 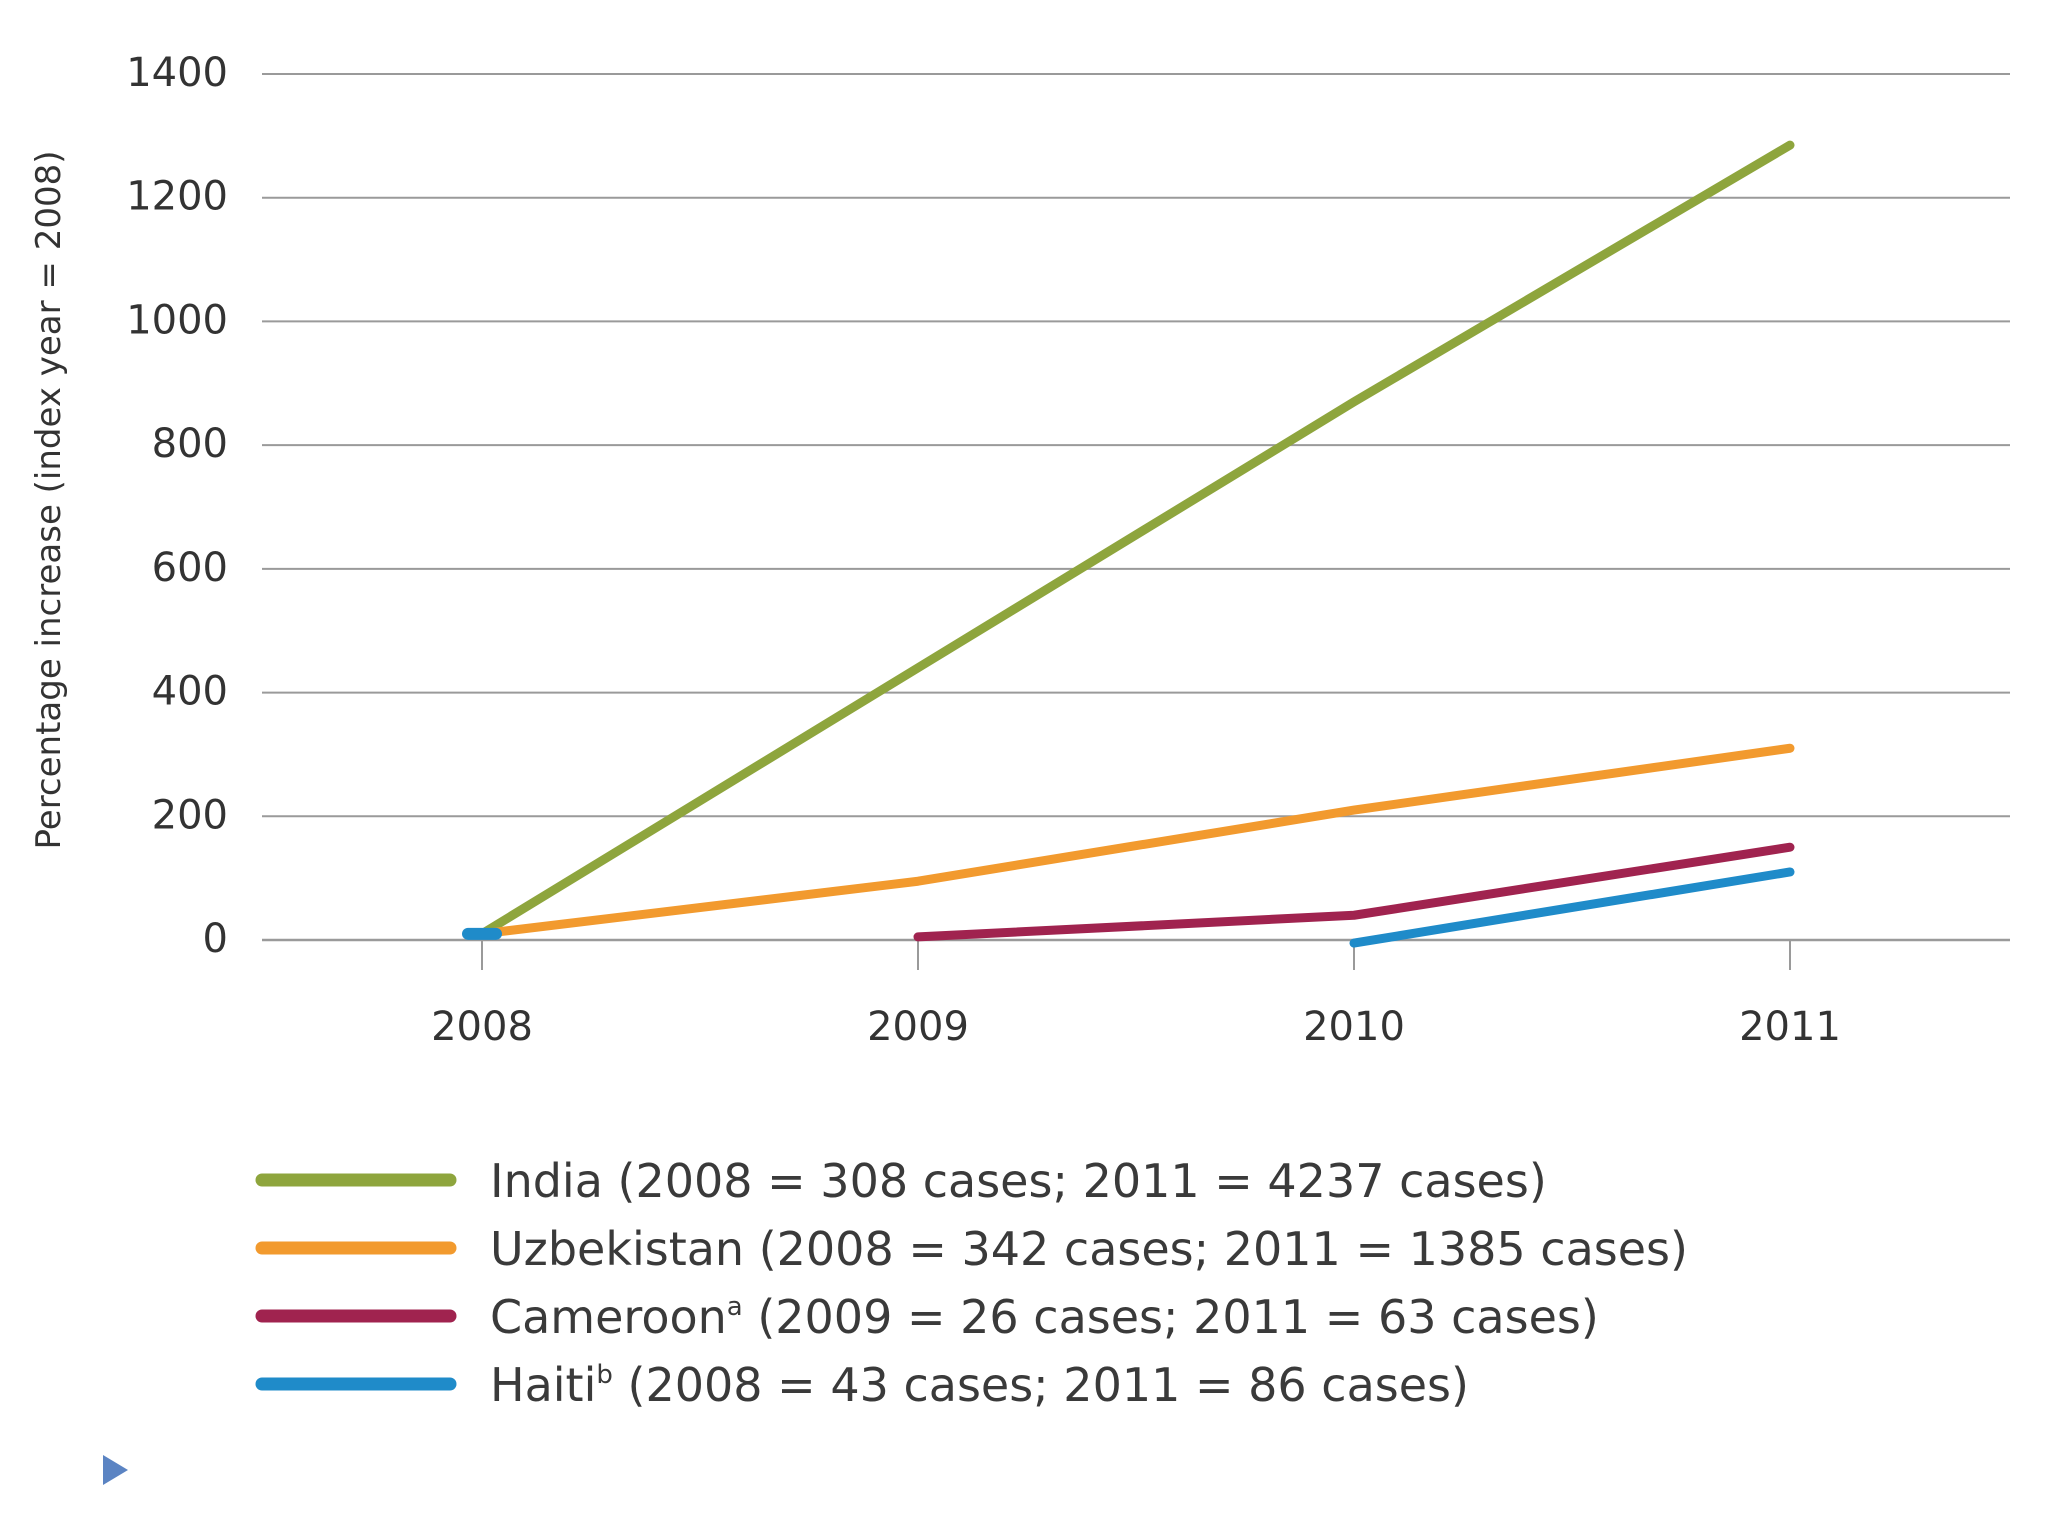 What do you see at coordinates (608, 1317) in the screenshot?
I see `legend-label-main: Cameroon` at bounding box center [608, 1317].